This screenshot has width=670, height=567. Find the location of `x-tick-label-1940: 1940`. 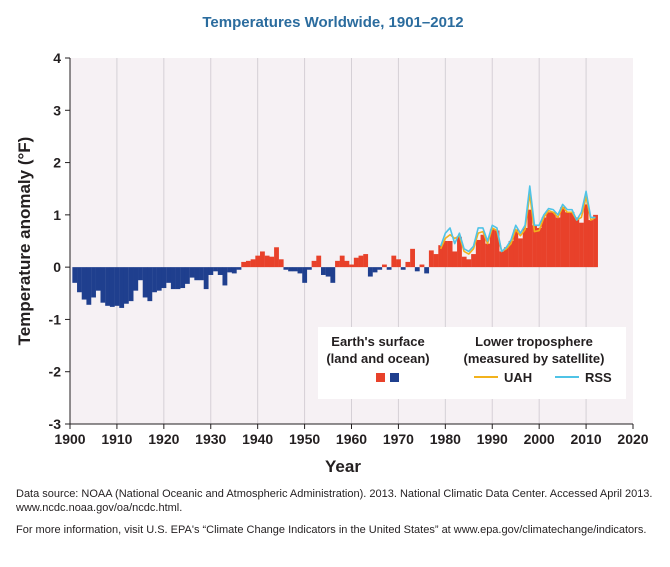

x-tick-label-1940: 1940 is located at coordinates (257, 439).